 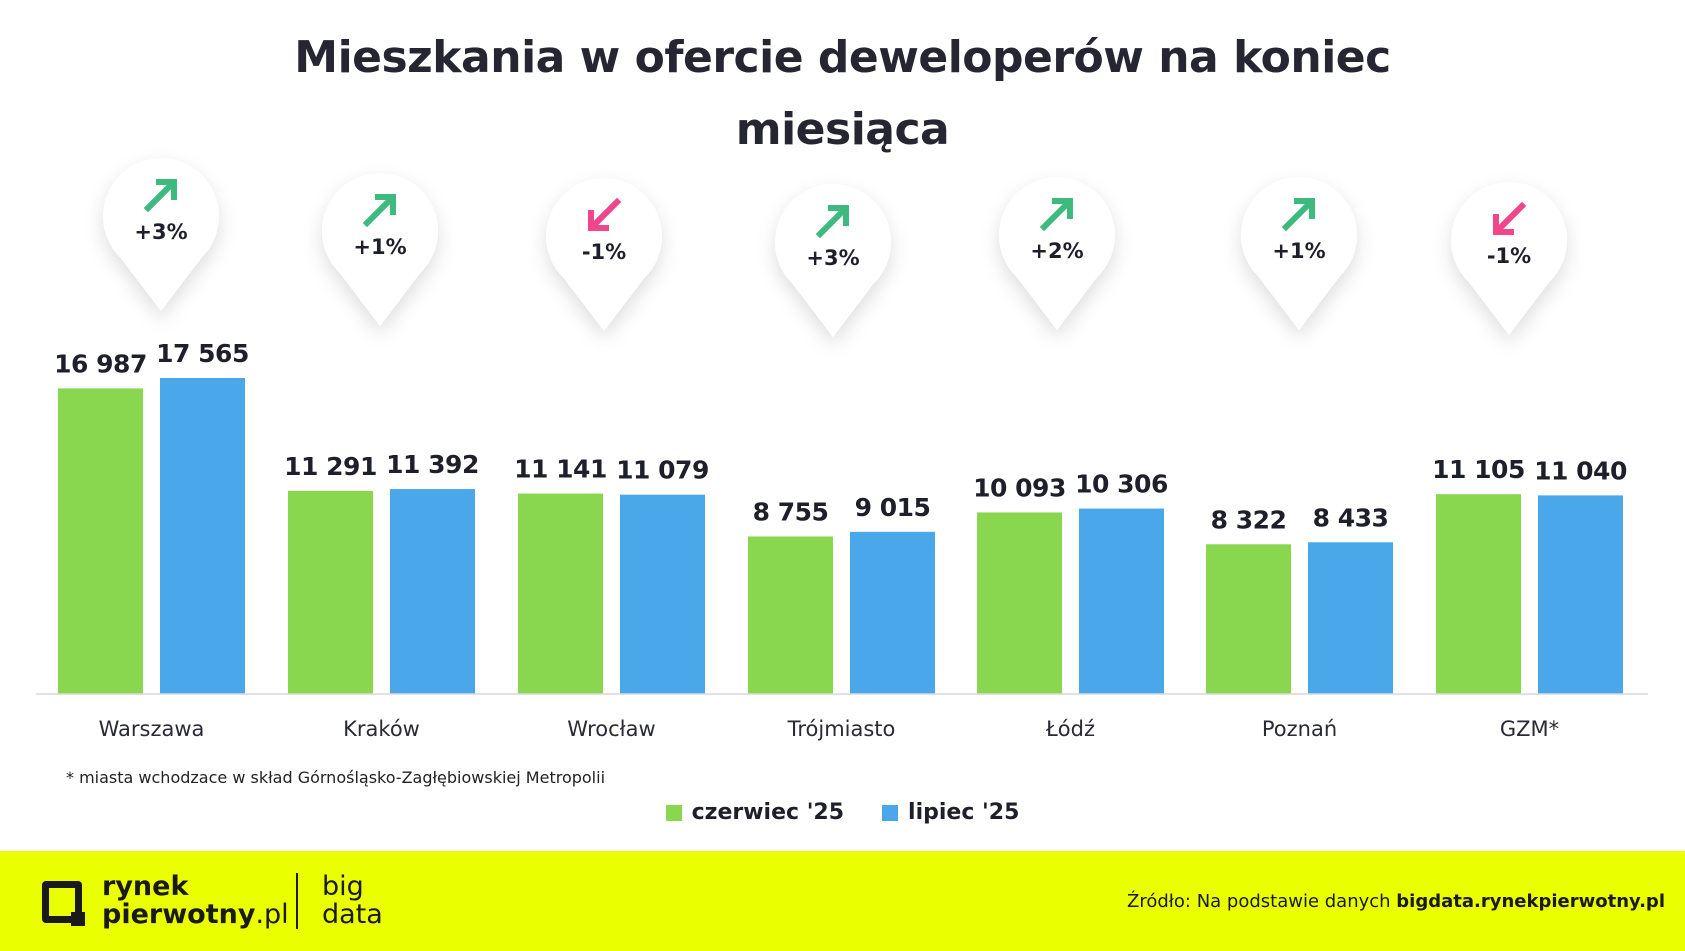 I want to click on category-label-2: Wrocław, so click(x=611, y=729).